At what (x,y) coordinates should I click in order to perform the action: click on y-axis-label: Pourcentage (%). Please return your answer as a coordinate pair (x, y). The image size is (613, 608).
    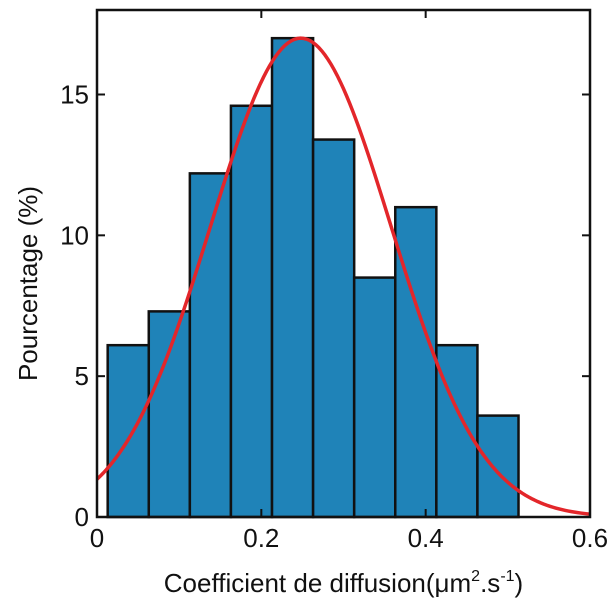
    Looking at the image, I should click on (28, 283).